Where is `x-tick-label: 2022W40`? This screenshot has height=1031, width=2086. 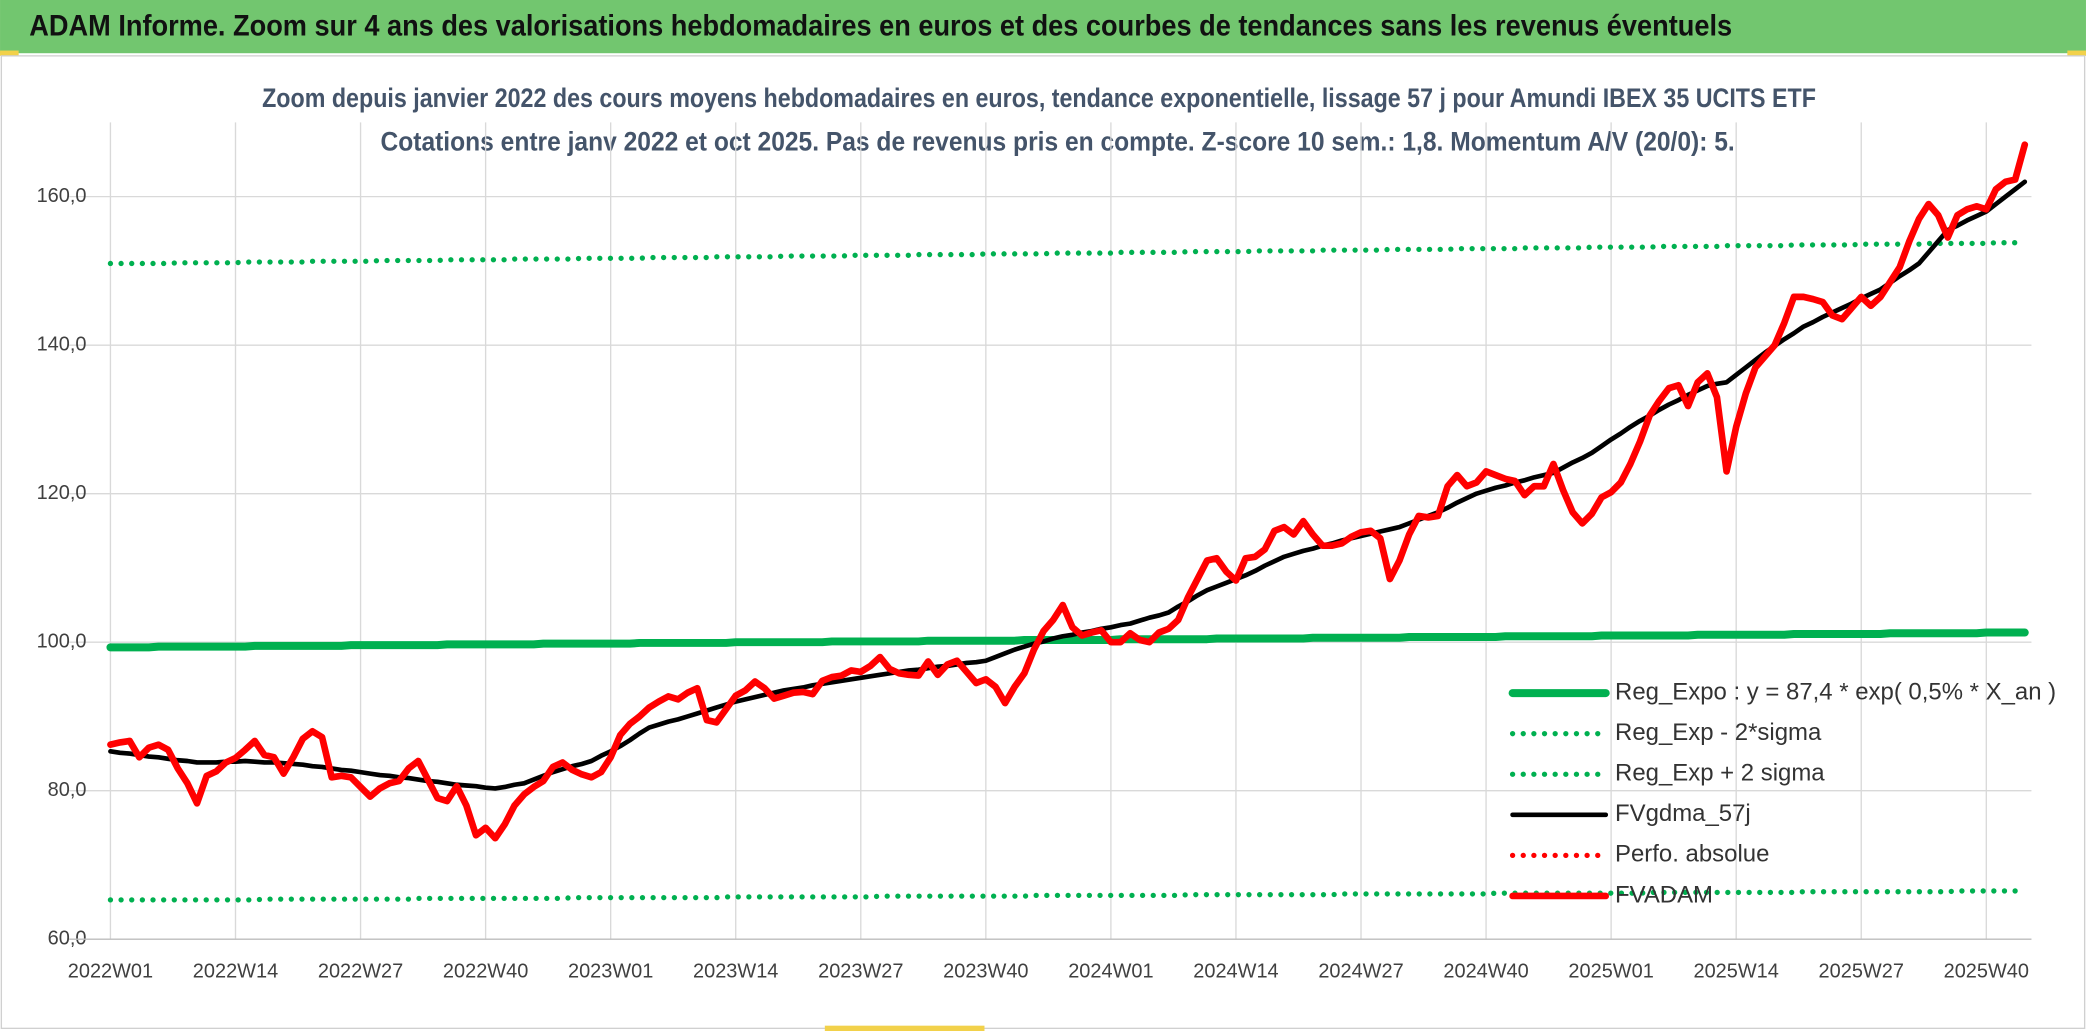 x-tick-label: 2022W40 is located at coordinates (485, 972).